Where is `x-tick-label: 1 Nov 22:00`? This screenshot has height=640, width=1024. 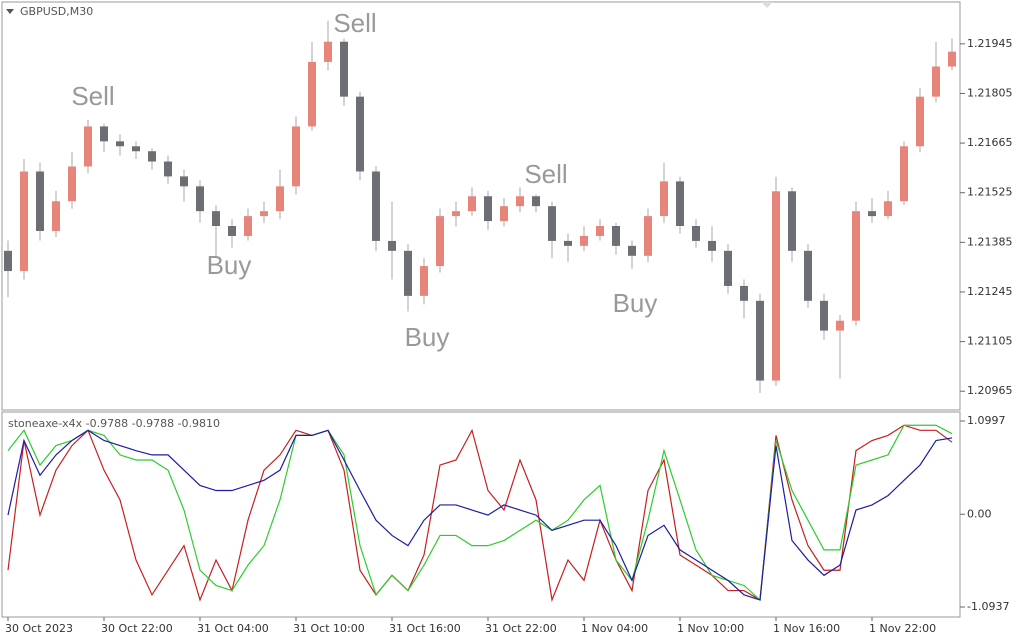 x-tick-label: 1 Nov 22:00 is located at coordinates (902, 628).